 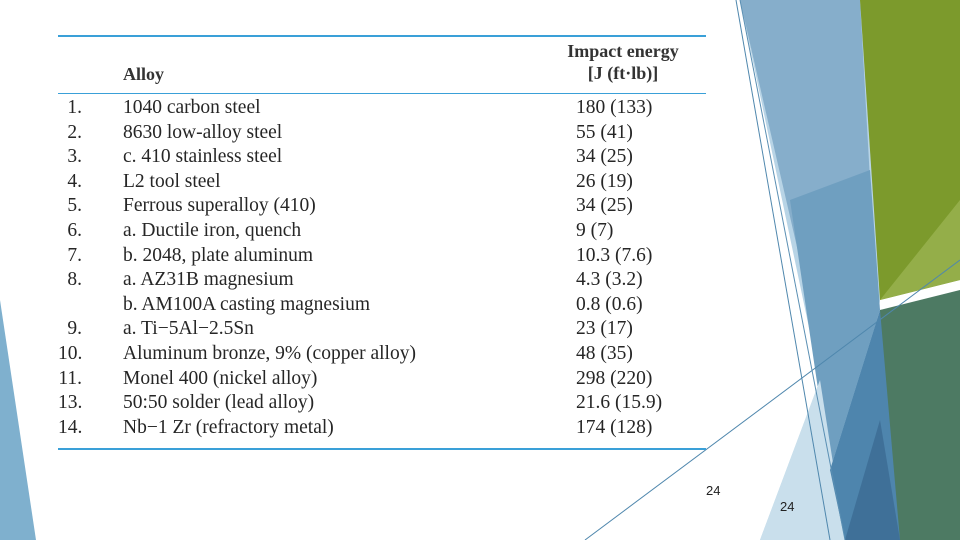 I want to click on alloy-name: a. Ductile iron, quench, so click(x=212, y=230).